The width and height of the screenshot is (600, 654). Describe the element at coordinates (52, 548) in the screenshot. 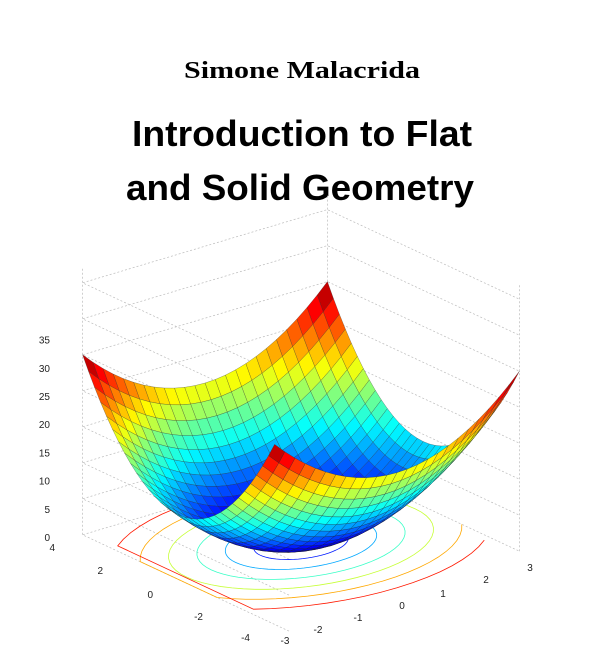

I see `y-tick-label: 4` at that location.